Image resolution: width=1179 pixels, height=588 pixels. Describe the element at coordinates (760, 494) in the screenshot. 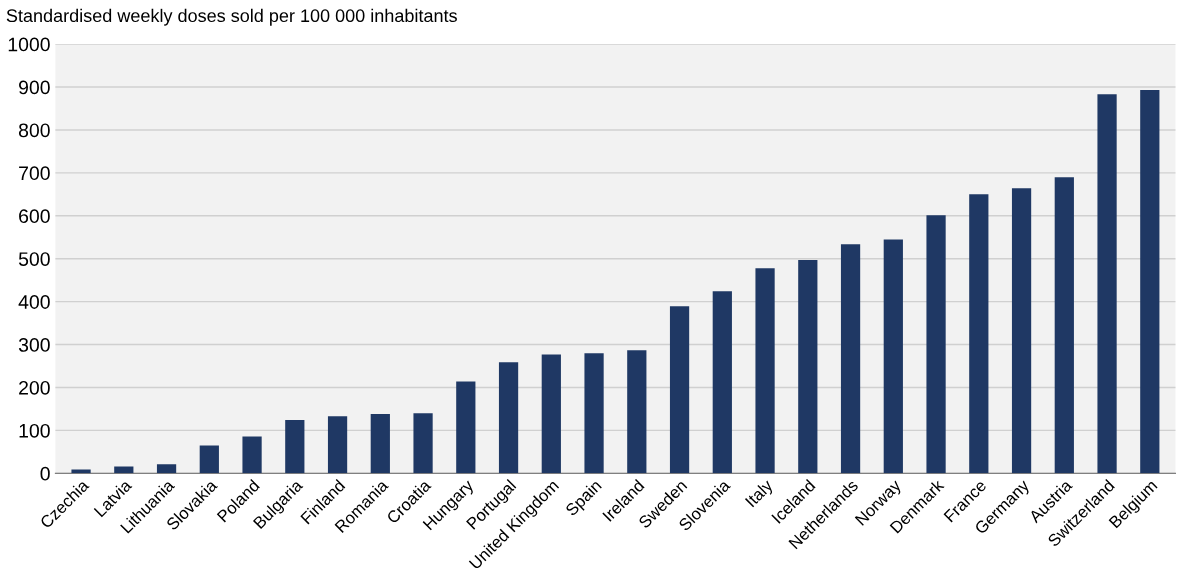

I see `x-tick-label: Italy` at that location.